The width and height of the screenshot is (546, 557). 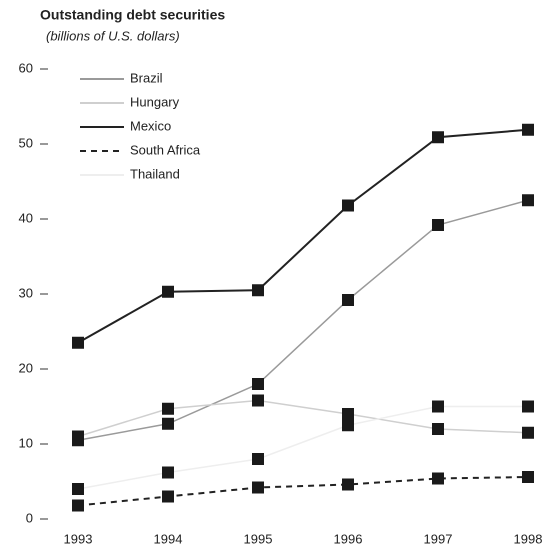 I want to click on y-tick-label: 20, so click(x=26, y=367).